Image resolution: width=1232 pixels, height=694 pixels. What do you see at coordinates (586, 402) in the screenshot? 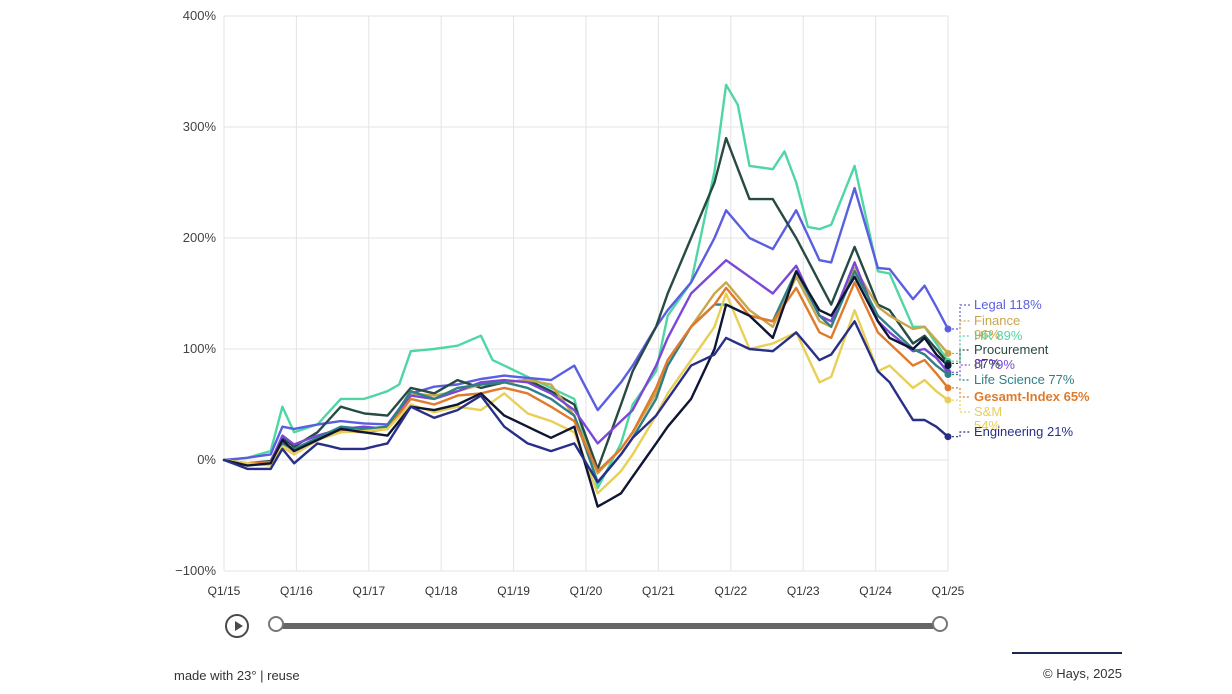
I see `series-line-engineering` at bounding box center [586, 402].